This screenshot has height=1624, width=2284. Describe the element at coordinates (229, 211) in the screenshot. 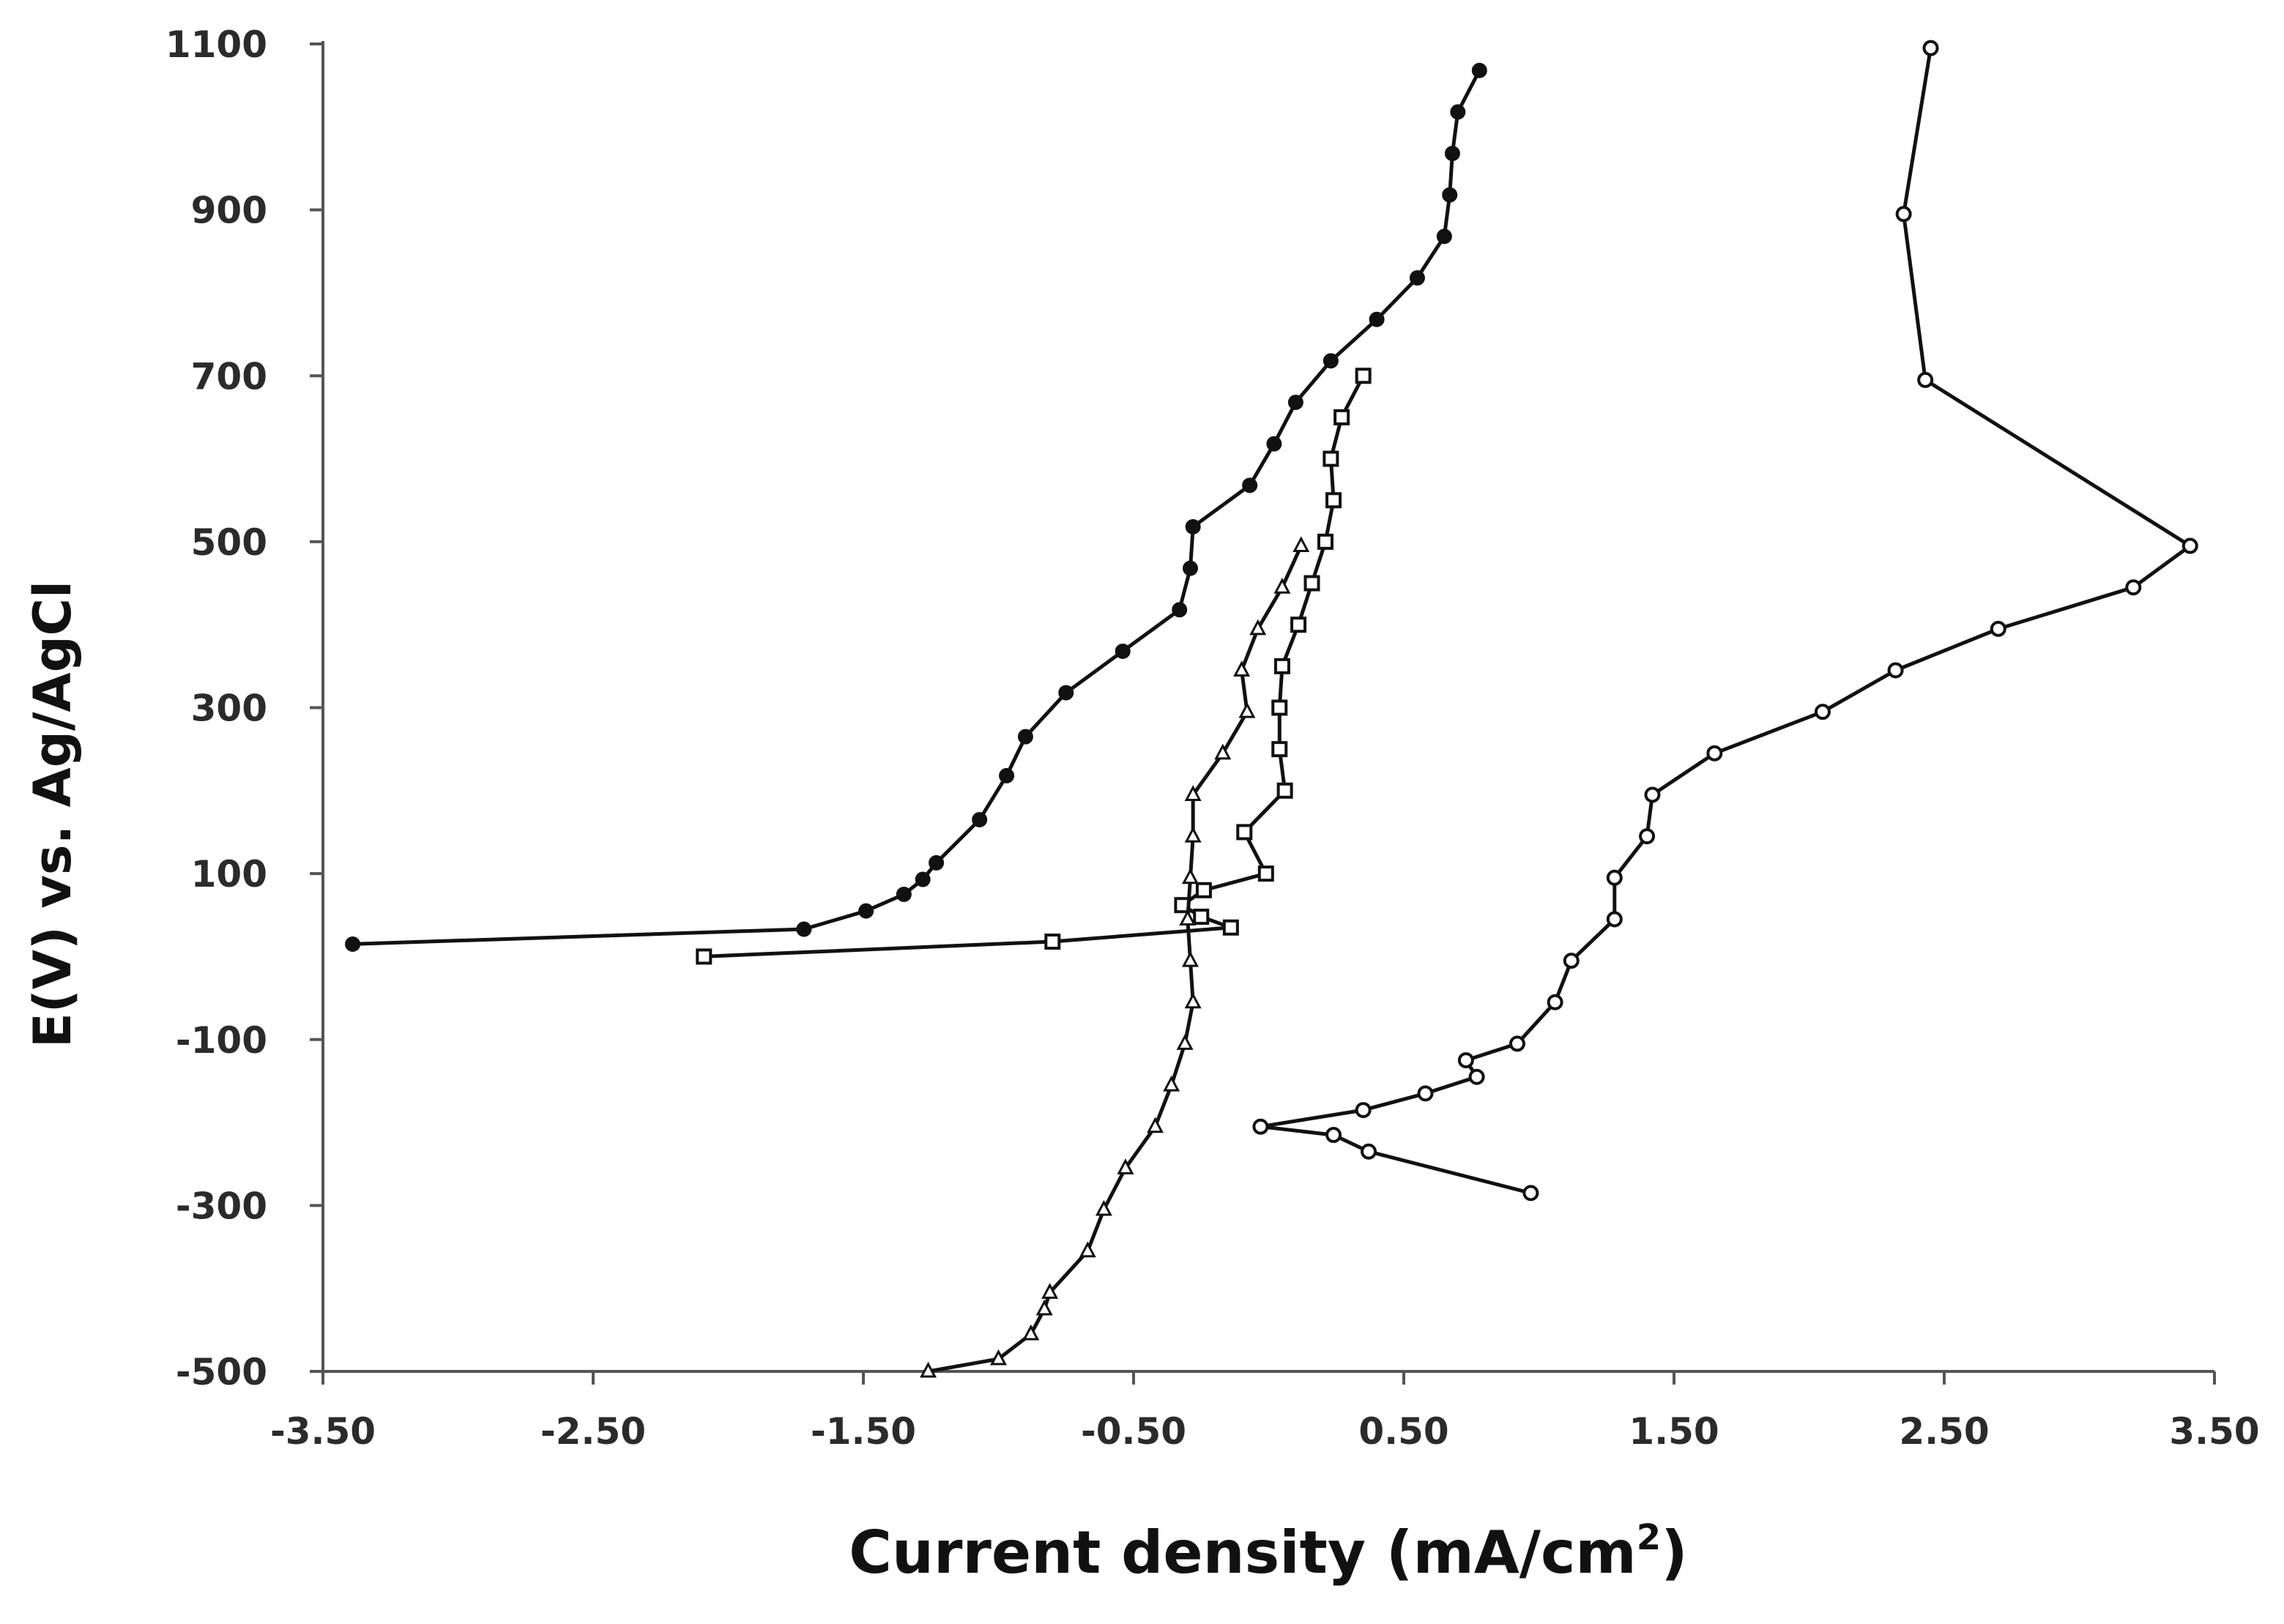

I see `y-tick-label: 900` at that location.